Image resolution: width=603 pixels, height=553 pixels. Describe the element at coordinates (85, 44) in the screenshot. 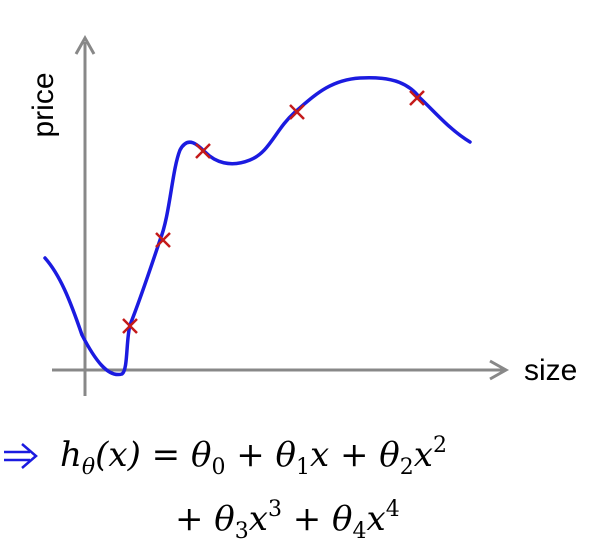

I see `y-arrow` at that location.